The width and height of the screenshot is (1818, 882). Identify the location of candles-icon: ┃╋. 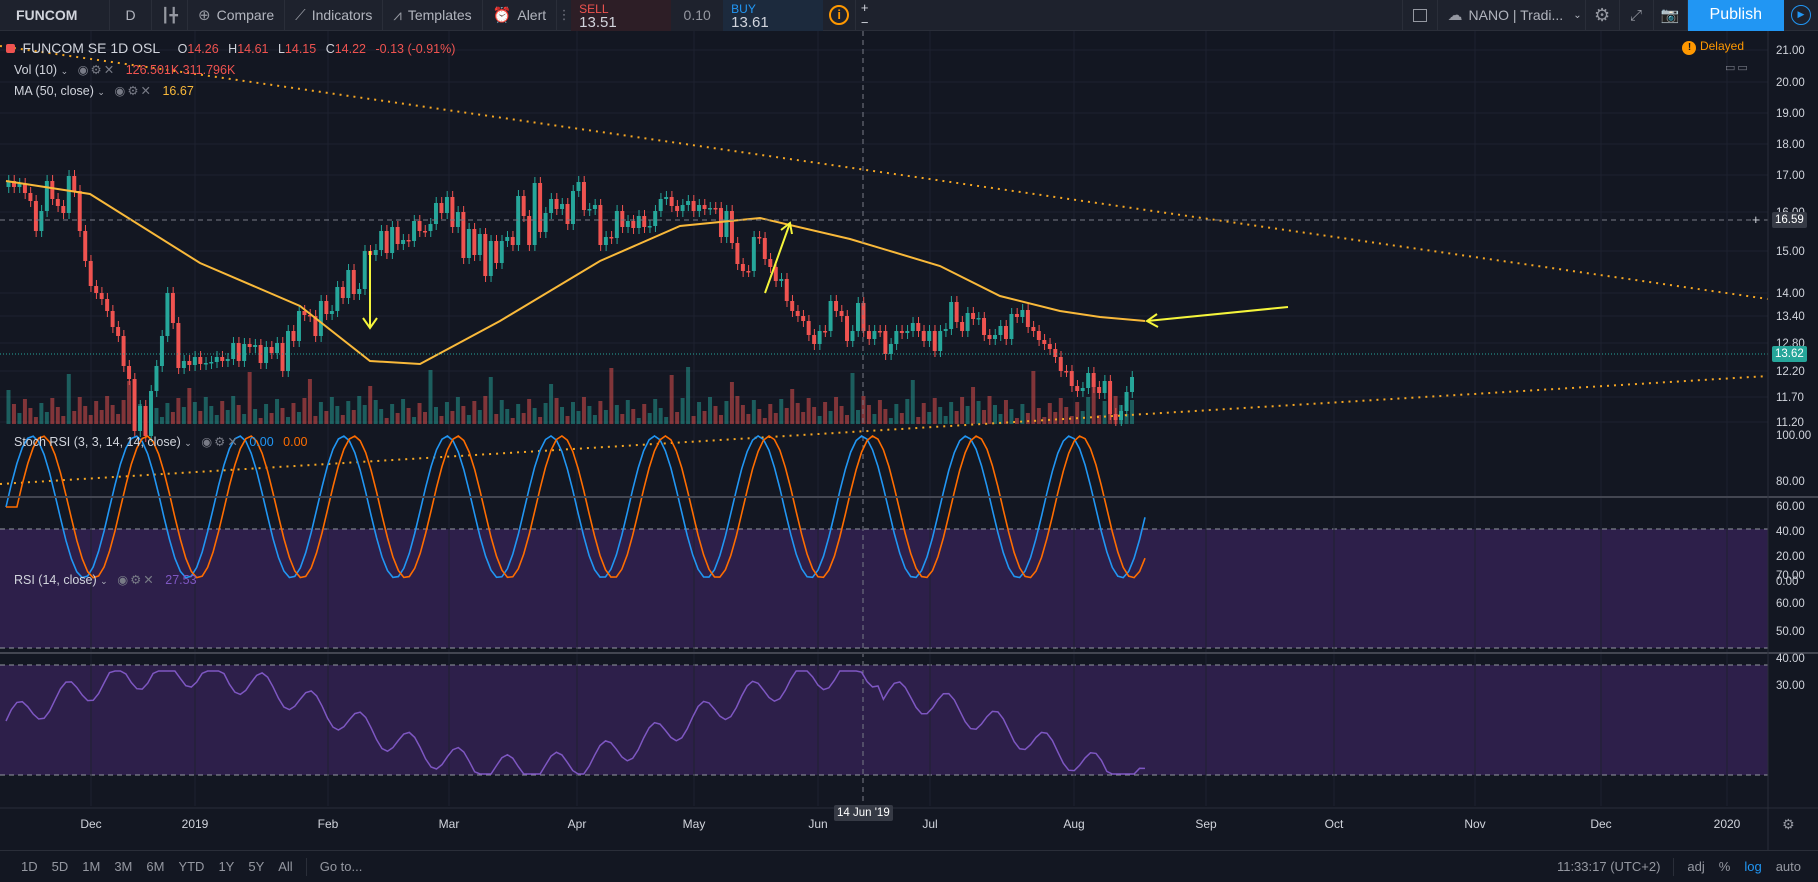
(169, 14).